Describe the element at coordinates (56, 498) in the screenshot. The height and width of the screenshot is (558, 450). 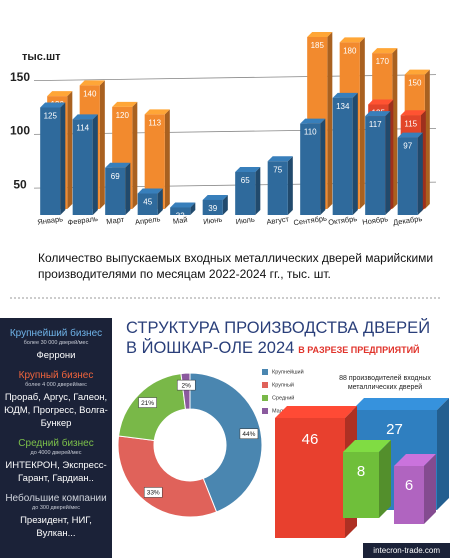
I see `group-title: Небольшие компании` at that location.